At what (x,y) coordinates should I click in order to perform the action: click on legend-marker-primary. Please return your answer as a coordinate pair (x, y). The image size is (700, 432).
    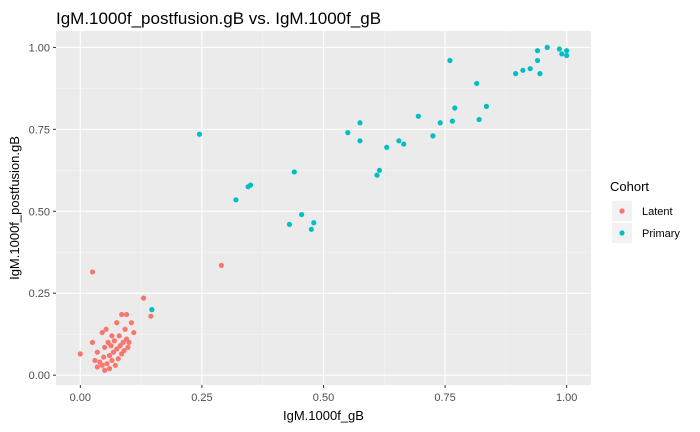
    Looking at the image, I should click on (622, 233).